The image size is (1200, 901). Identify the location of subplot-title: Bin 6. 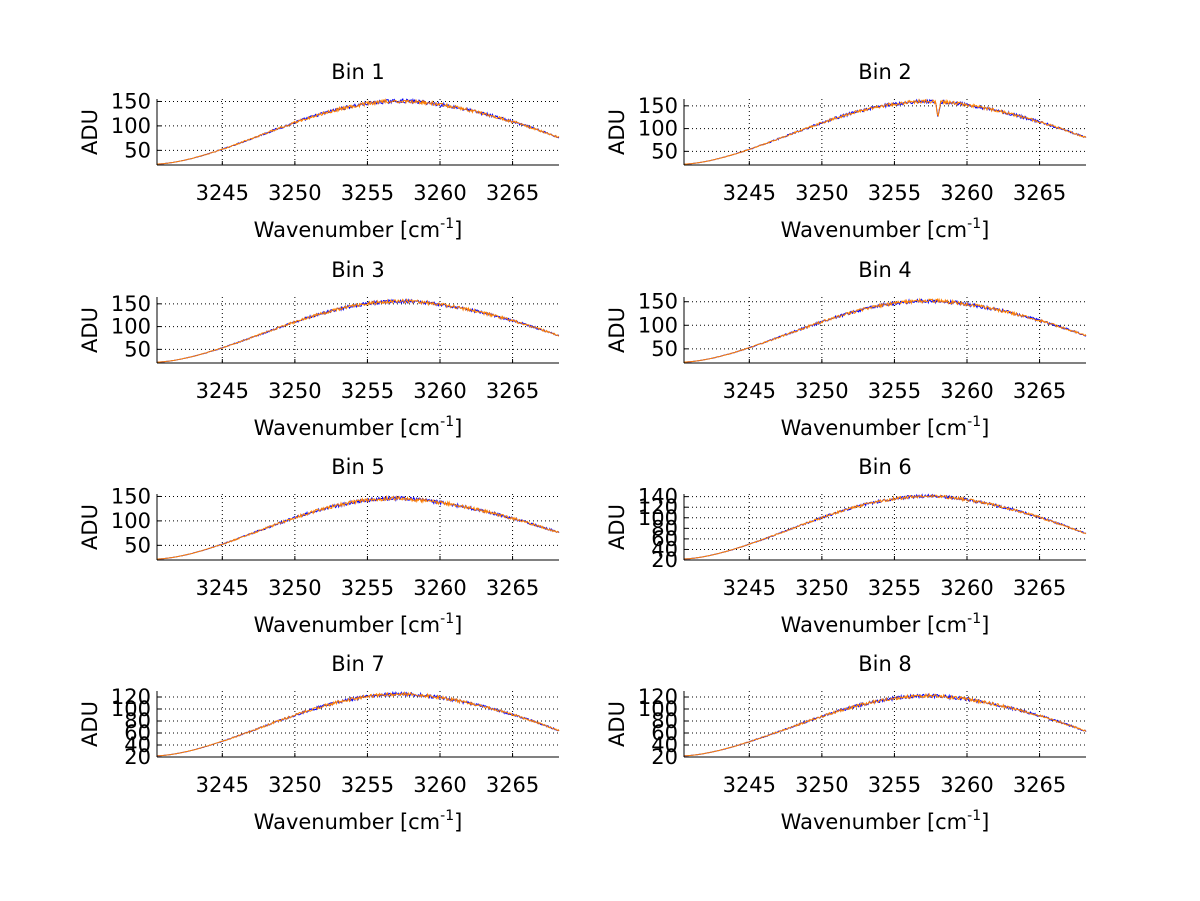
(885, 467).